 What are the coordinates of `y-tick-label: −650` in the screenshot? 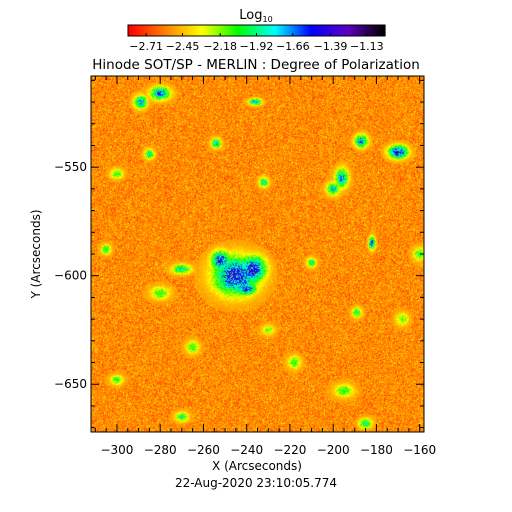 It's located at (70, 384).